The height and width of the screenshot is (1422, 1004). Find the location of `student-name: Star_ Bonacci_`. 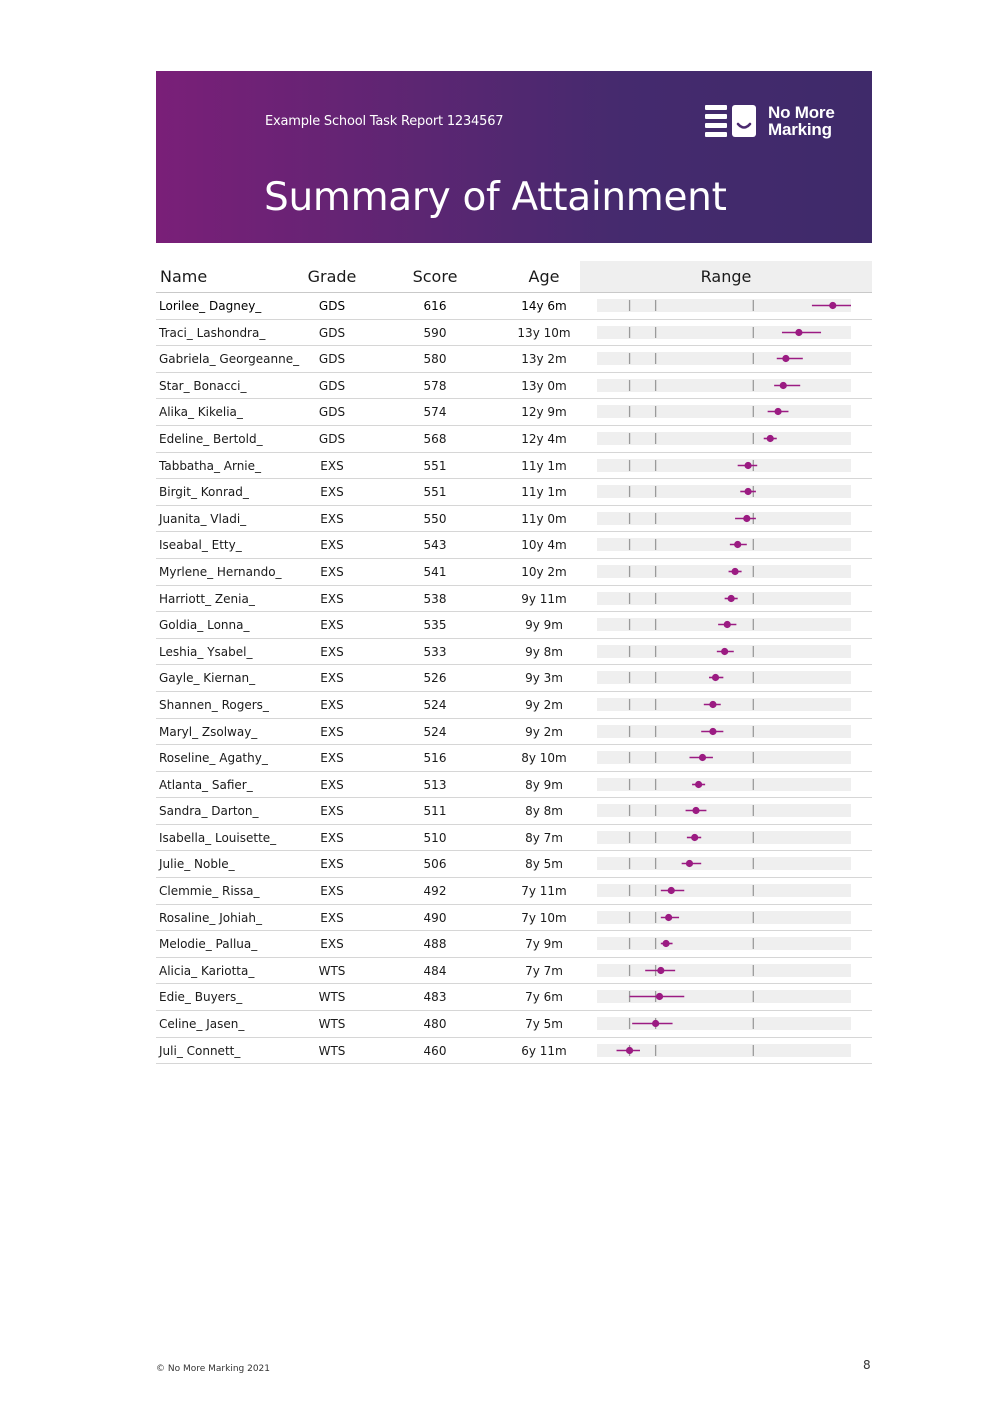

student-name: Star_ Bonacci_ is located at coordinates (203, 385).